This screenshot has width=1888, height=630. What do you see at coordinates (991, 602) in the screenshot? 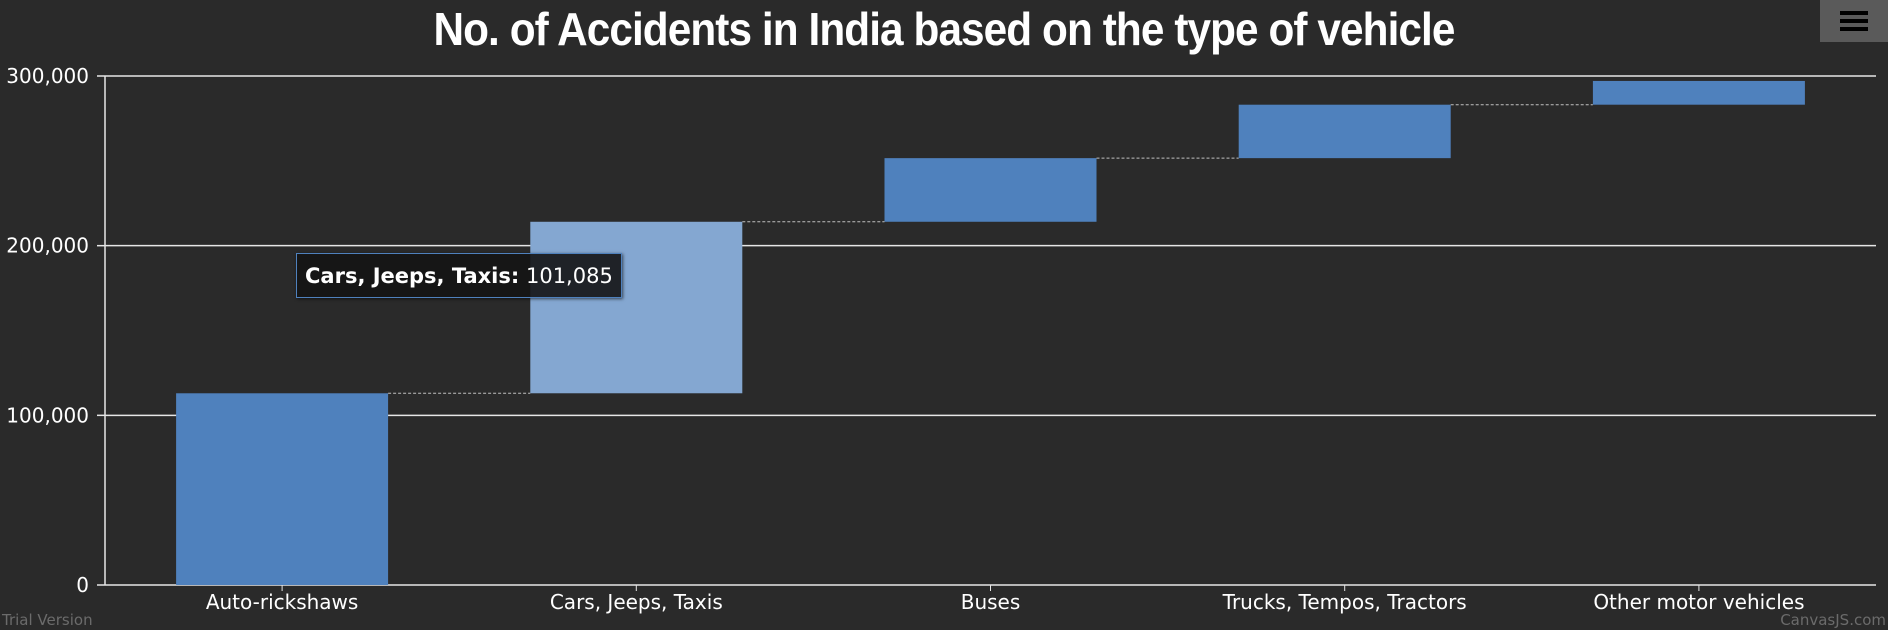
I see `x-tick-label: Buses` at bounding box center [991, 602].